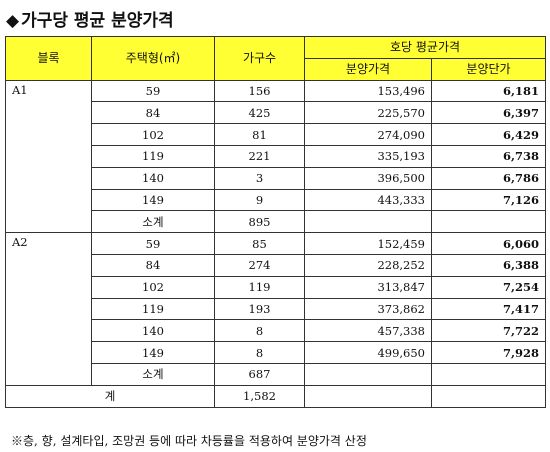 The image size is (550, 452). I want to click on header-price: 분양가격, so click(368, 69).